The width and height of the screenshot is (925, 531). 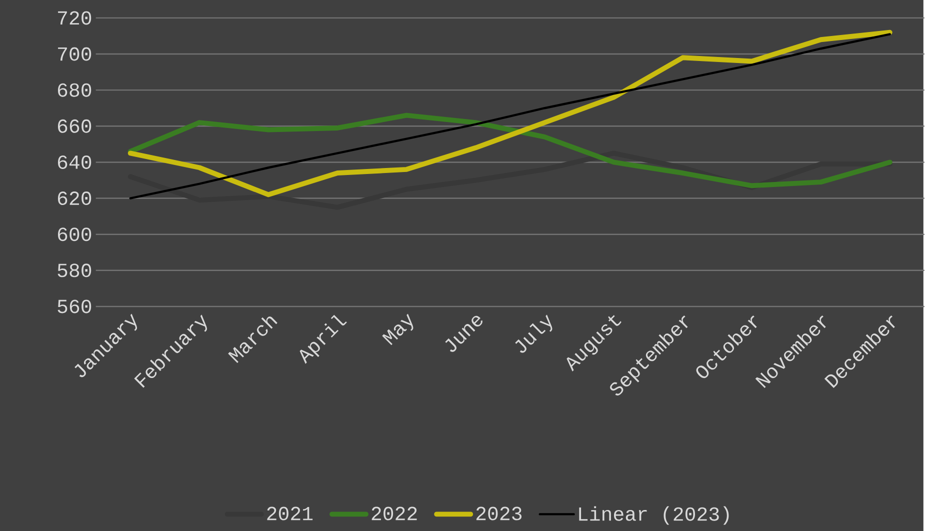 I want to click on x-tick-label: May, so click(x=398, y=330).